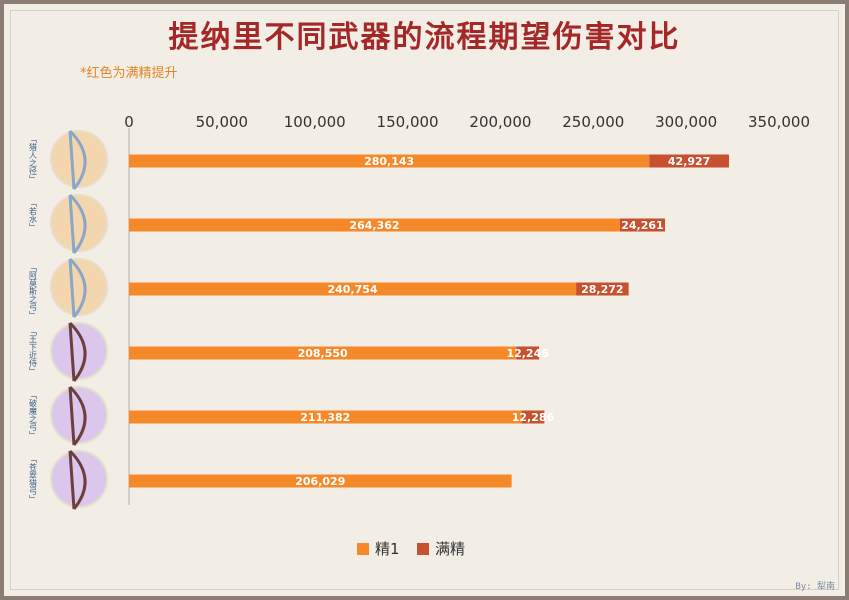  I want to click on category-label: 「若水」, so click(33, 215).